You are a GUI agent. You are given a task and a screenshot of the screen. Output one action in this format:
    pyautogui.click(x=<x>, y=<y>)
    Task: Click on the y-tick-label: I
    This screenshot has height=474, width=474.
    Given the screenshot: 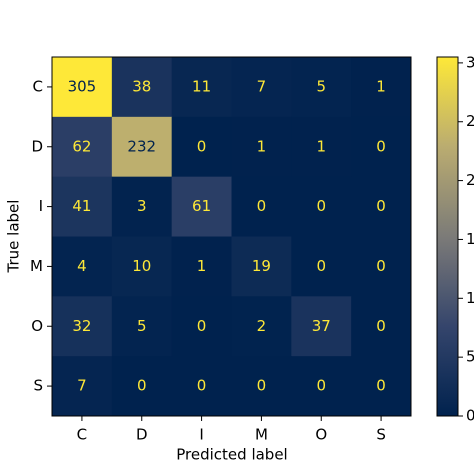 What is the action you would take?
    pyautogui.click(x=41, y=206)
    